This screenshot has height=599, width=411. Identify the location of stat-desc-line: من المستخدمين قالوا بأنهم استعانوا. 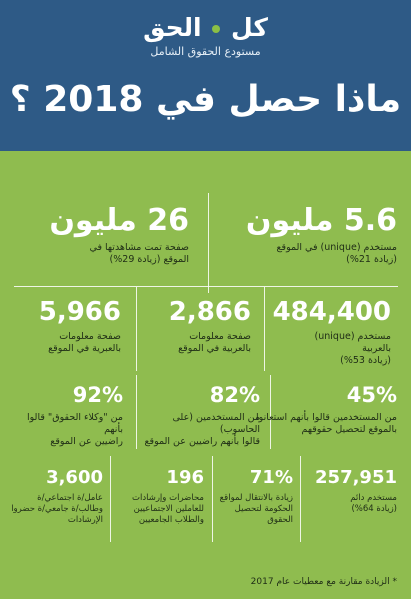
(326, 417).